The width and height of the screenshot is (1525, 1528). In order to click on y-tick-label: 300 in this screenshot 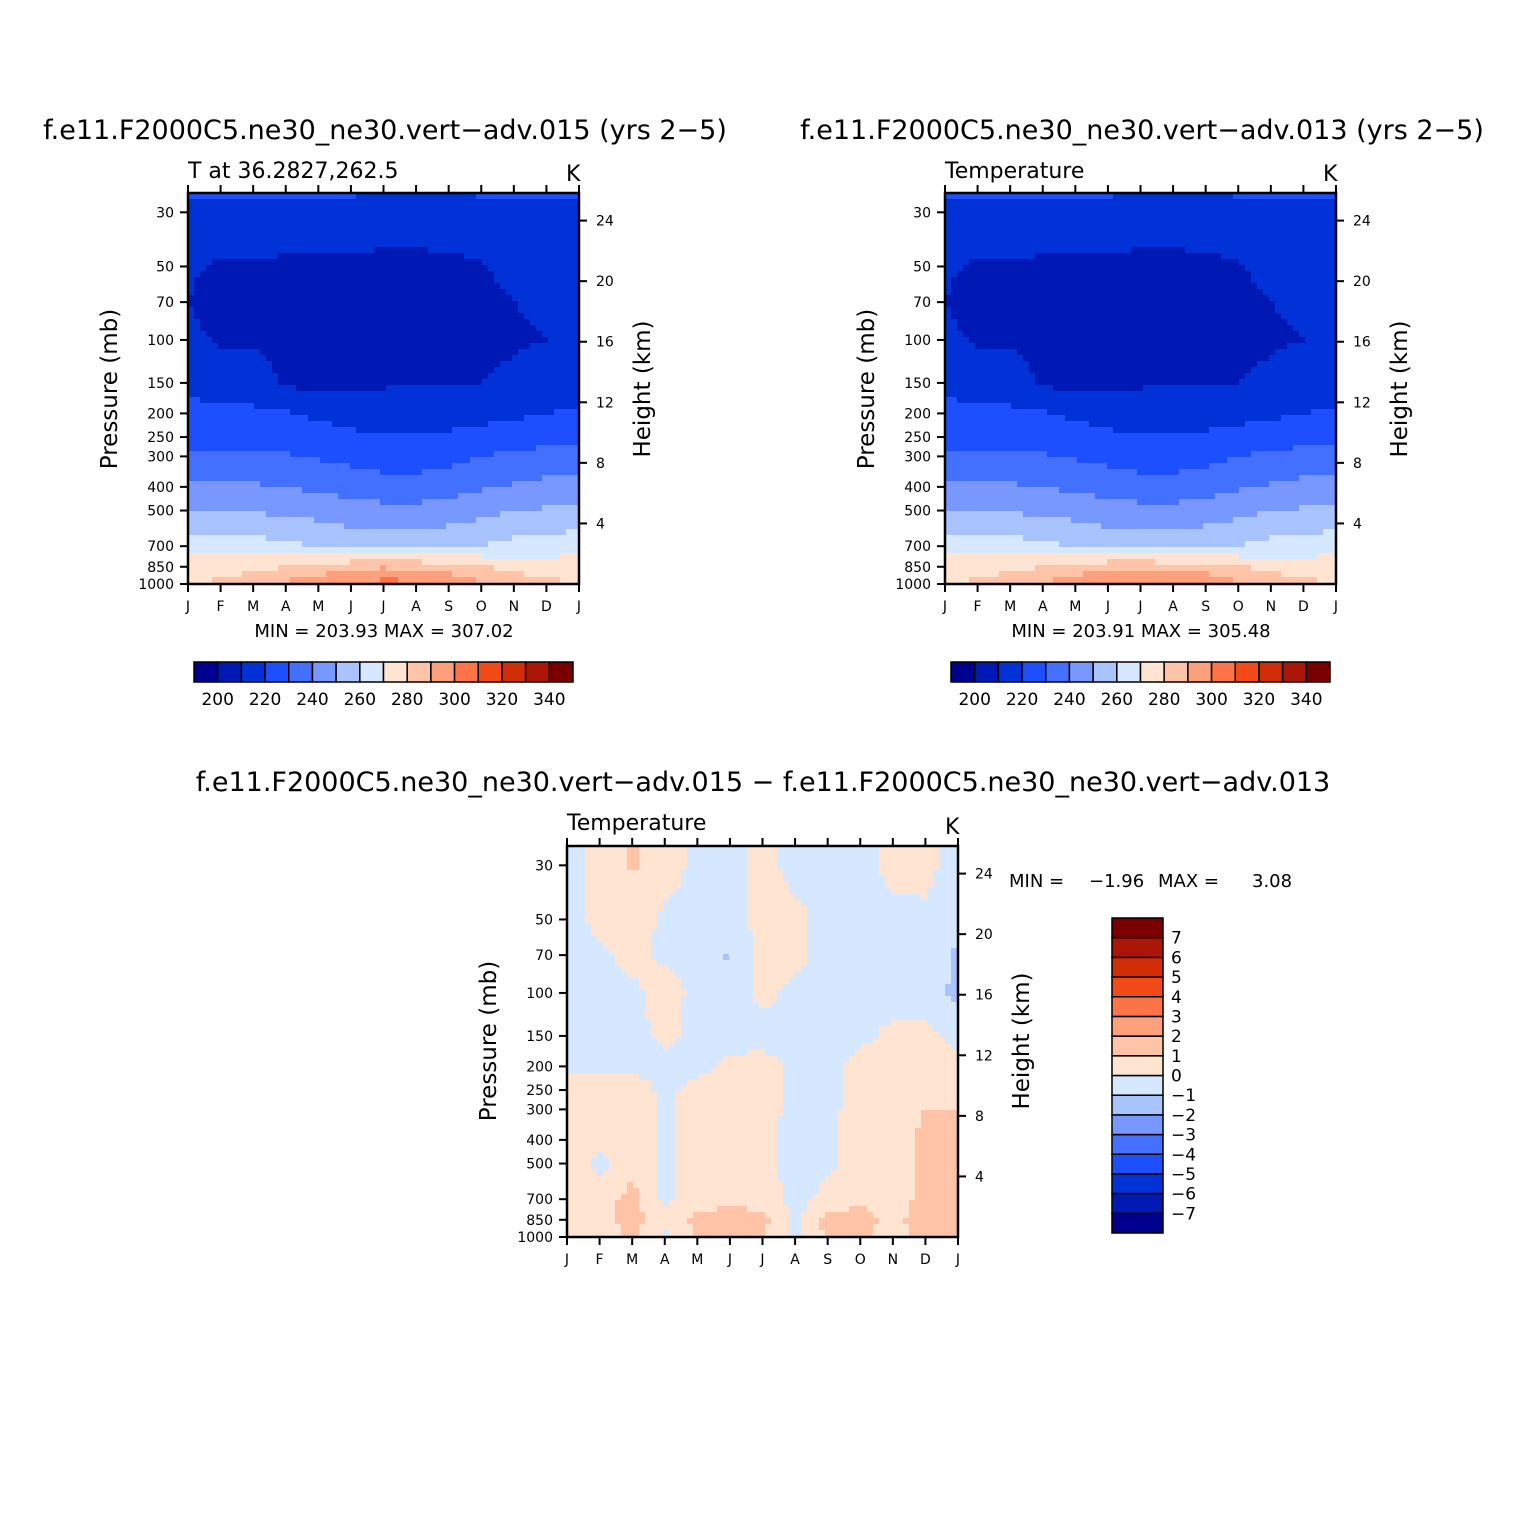, I will do `click(160, 457)`.